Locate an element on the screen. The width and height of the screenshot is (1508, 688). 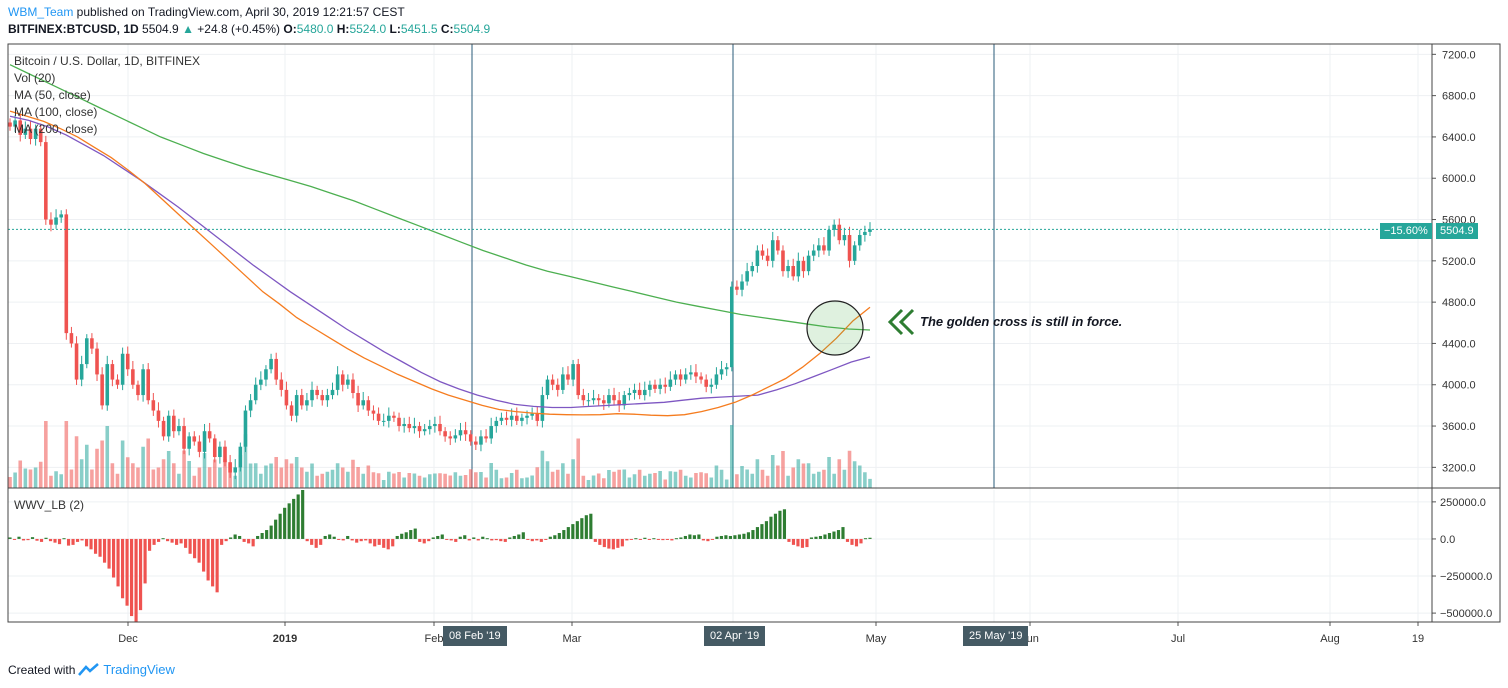
legend-ma100: MA (100, close) is located at coordinates (56, 112).